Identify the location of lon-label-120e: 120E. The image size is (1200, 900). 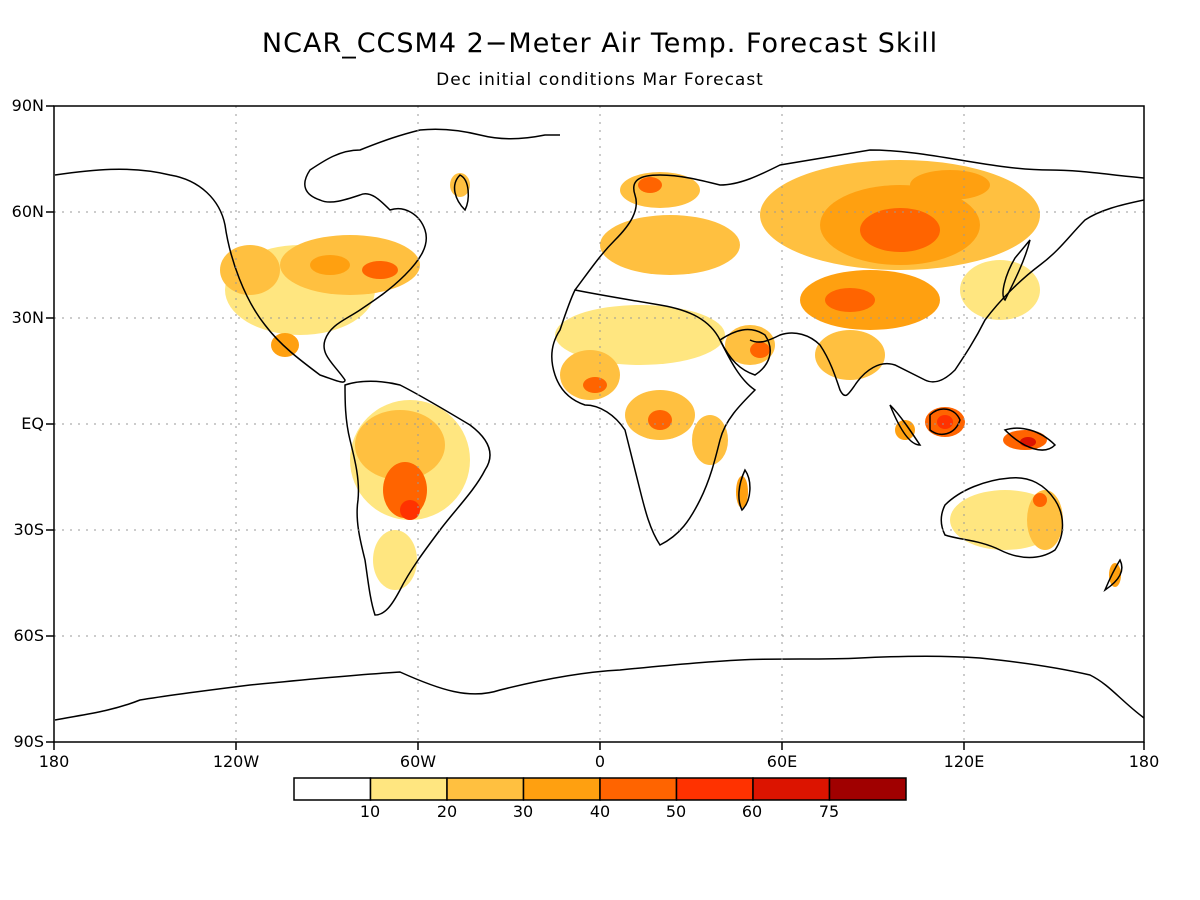
(964, 761).